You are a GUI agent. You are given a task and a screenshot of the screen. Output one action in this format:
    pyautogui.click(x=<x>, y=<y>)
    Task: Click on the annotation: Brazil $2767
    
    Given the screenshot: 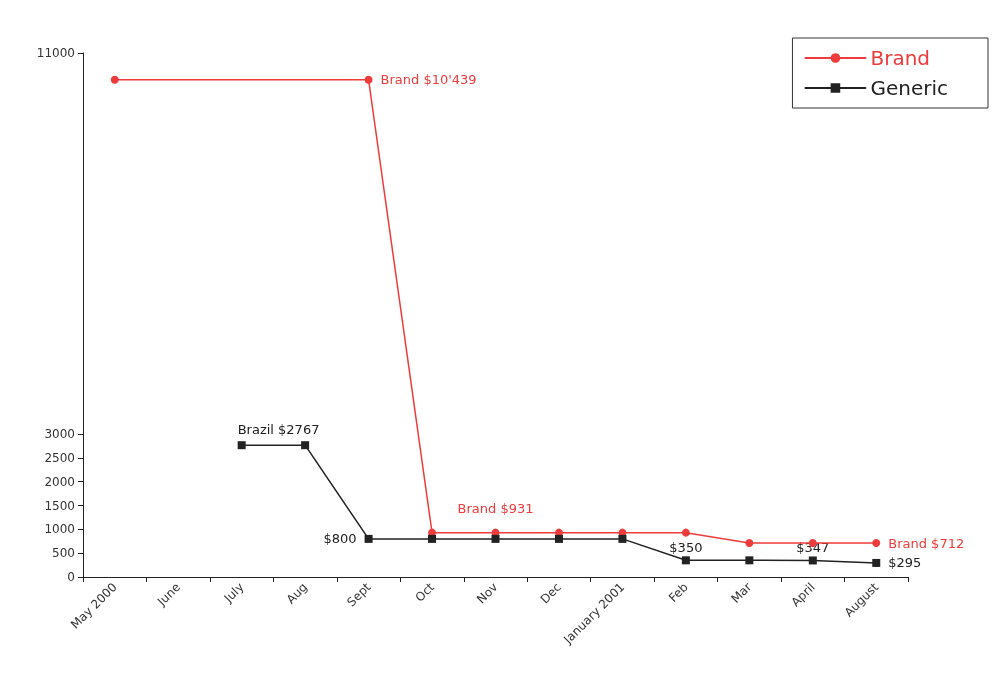 What is the action you would take?
    pyautogui.click(x=278, y=429)
    